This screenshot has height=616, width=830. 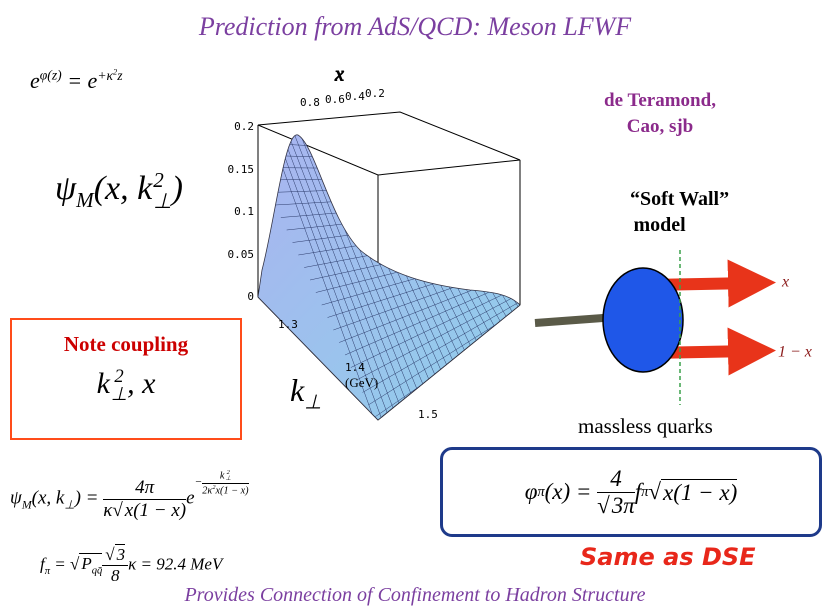 What do you see at coordinates (241, 169) in the screenshot?
I see `z-tick-label: 0.15` at bounding box center [241, 169].